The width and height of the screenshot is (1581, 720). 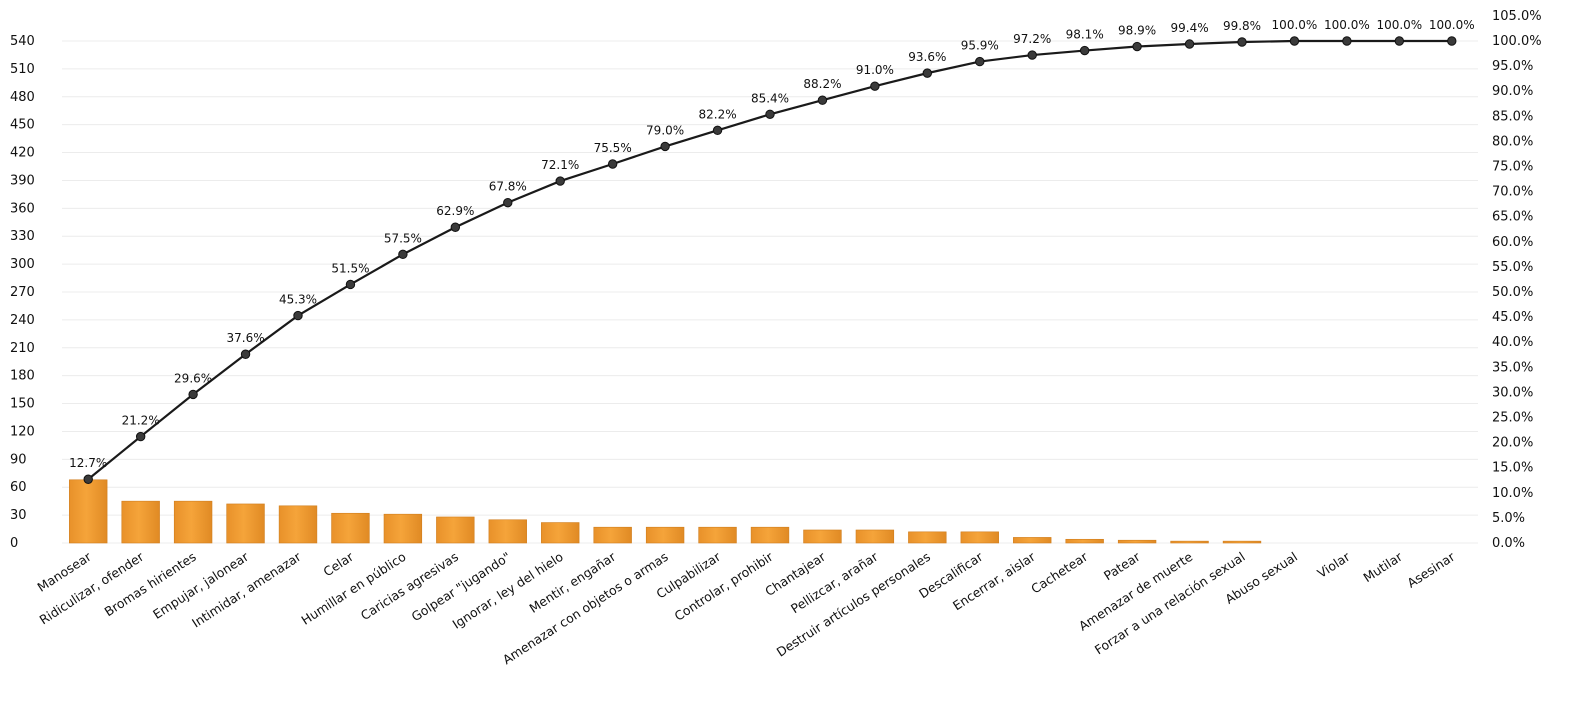 I want to click on data-label: 57.5%, so click(x=403, y=238).